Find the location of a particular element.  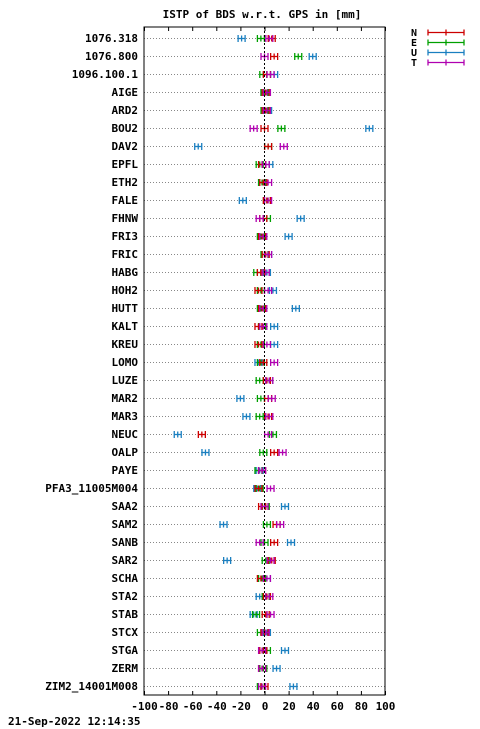

x-tick-label: -80 is located at coordinates (169, 706).